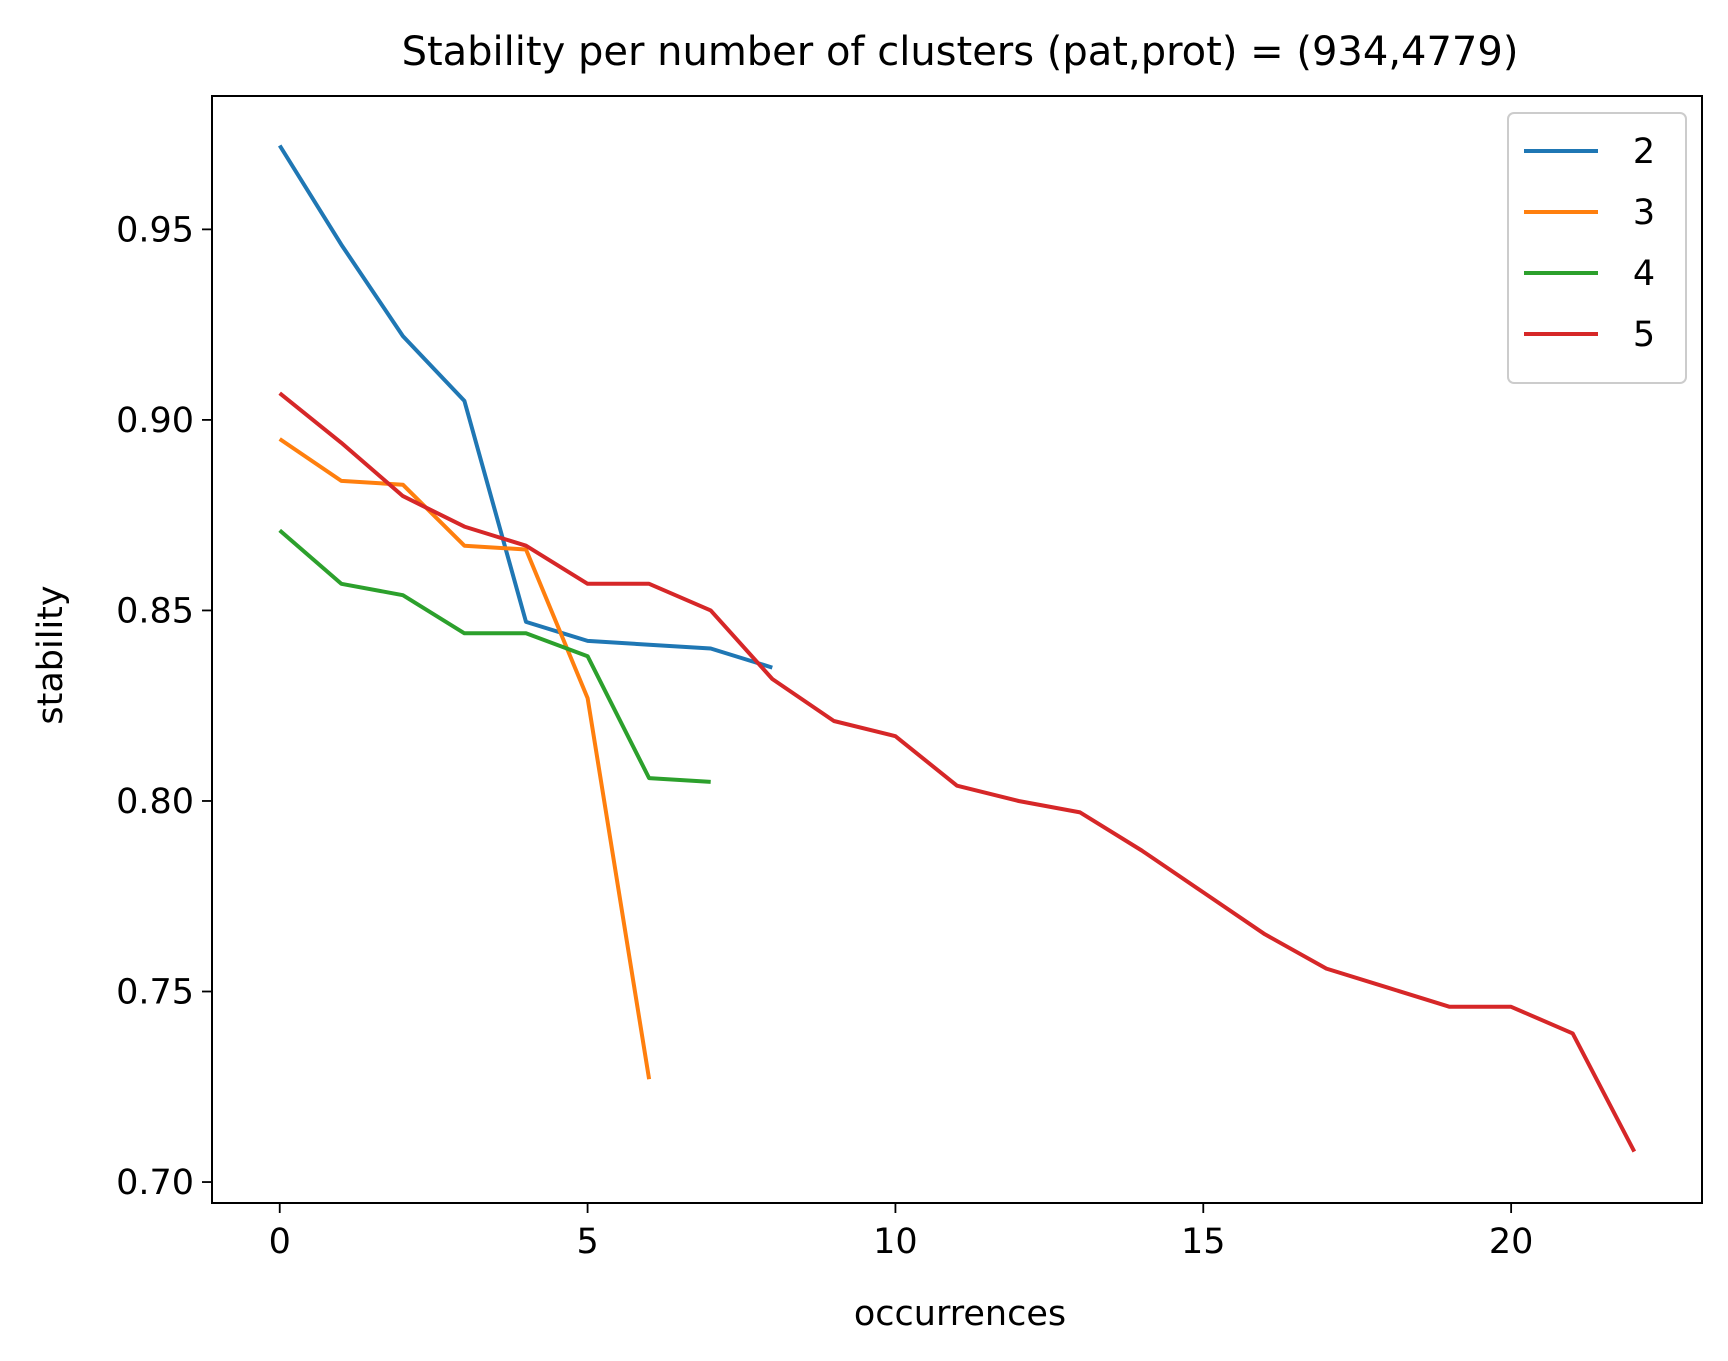 This screenshot has height=1361, width=1728. Describe the element at coordinates (587, 1242) in the screenshot. I see `x-tick-label: 5` at that location.